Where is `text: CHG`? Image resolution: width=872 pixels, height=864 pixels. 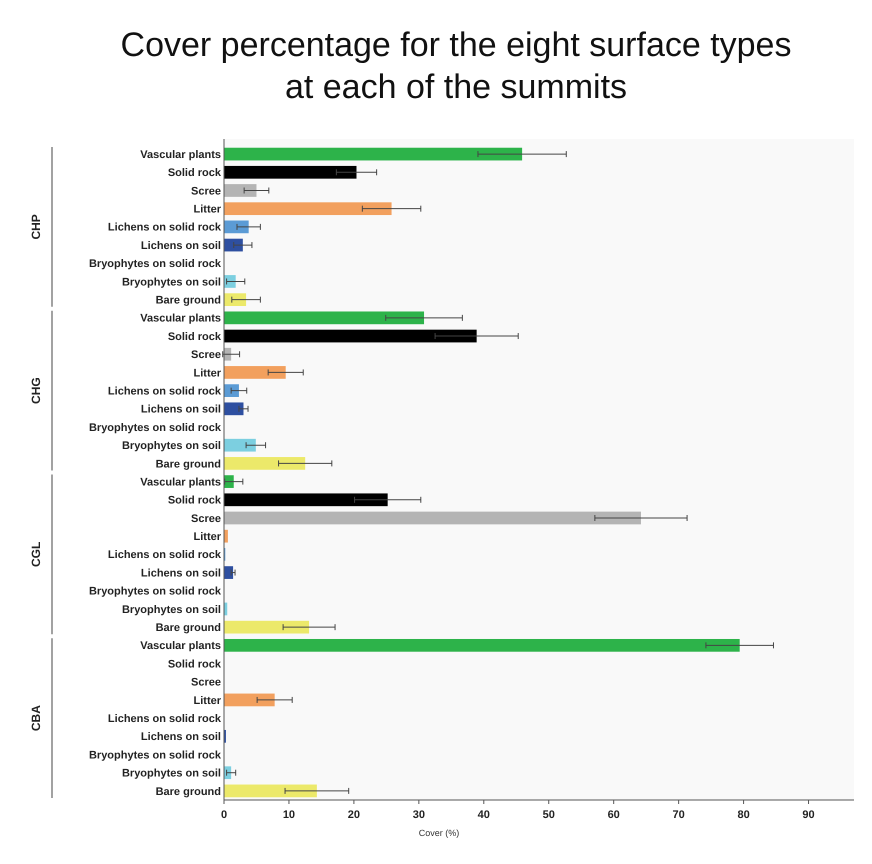 text: CHG is located at coordinates (36, 390).